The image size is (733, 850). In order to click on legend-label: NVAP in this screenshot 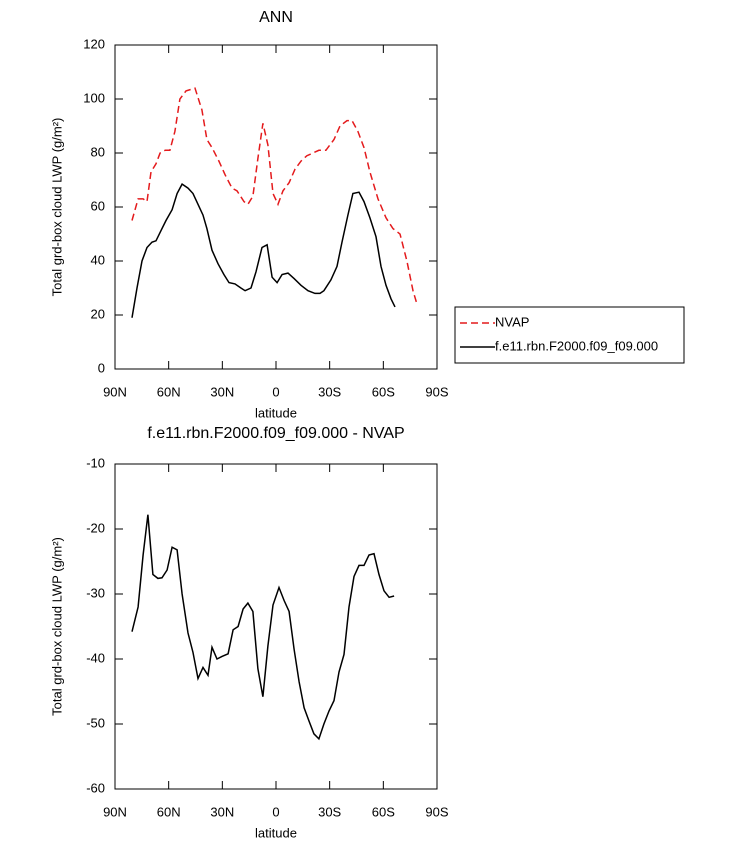, I will do `click(512, 321)`.